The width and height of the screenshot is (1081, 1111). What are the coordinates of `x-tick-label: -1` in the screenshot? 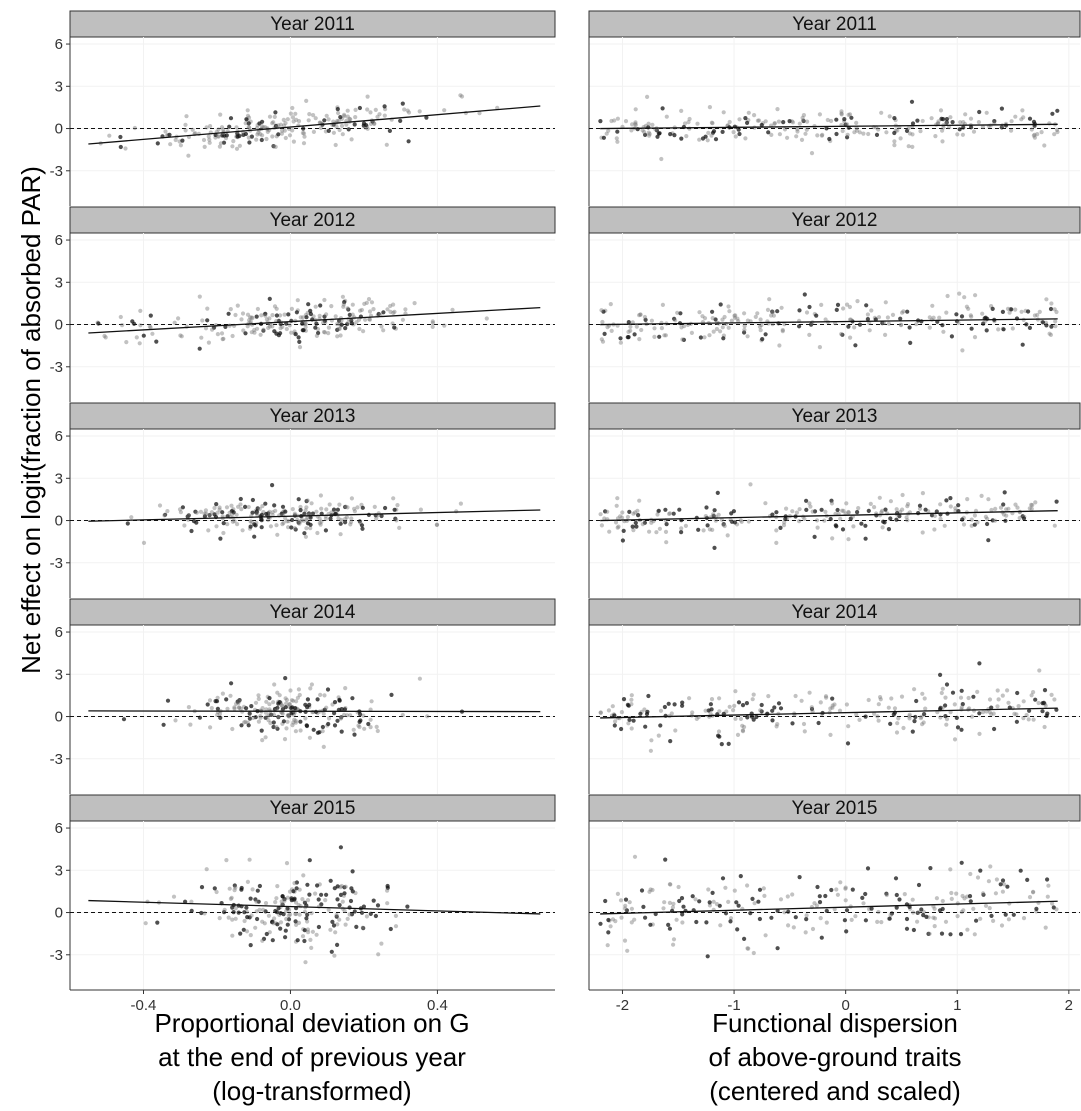 It's located at (733, 1005).